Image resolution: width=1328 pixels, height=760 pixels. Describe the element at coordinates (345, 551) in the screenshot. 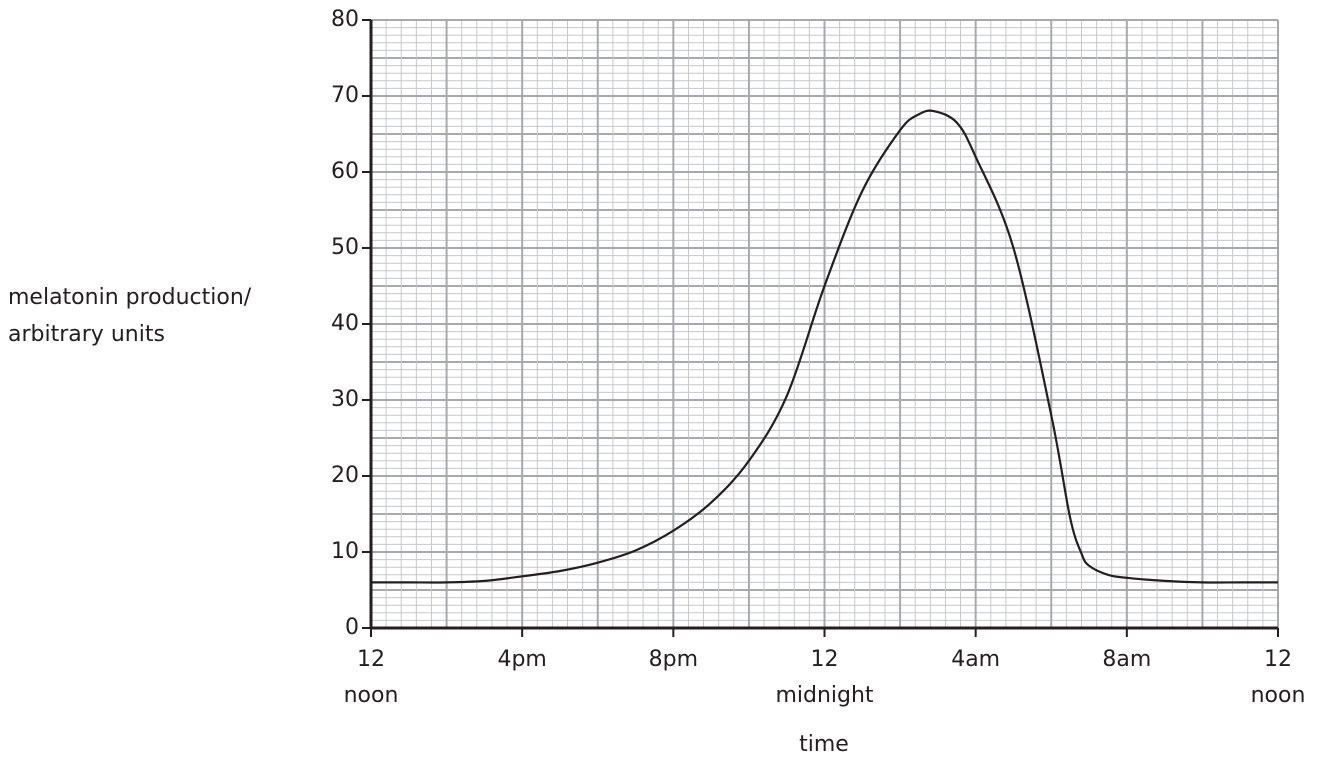

I see `y-tick-label: 10` at that location.